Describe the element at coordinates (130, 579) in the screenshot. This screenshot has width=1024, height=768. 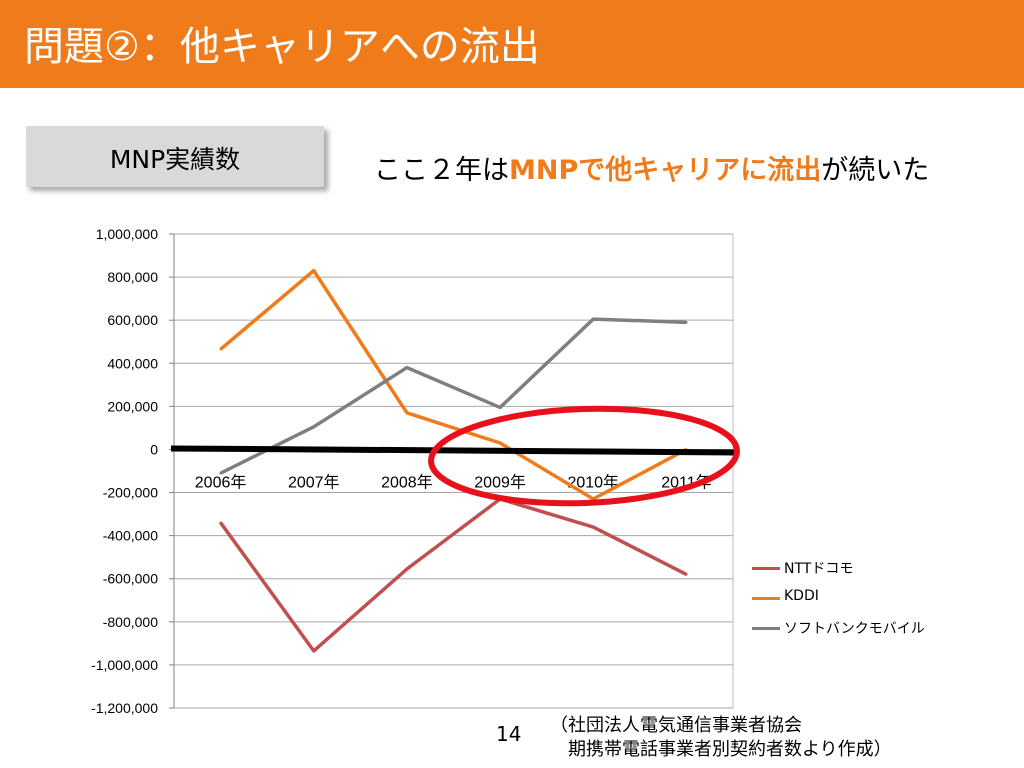
I see `y-tick-label: -600,000` at that location.